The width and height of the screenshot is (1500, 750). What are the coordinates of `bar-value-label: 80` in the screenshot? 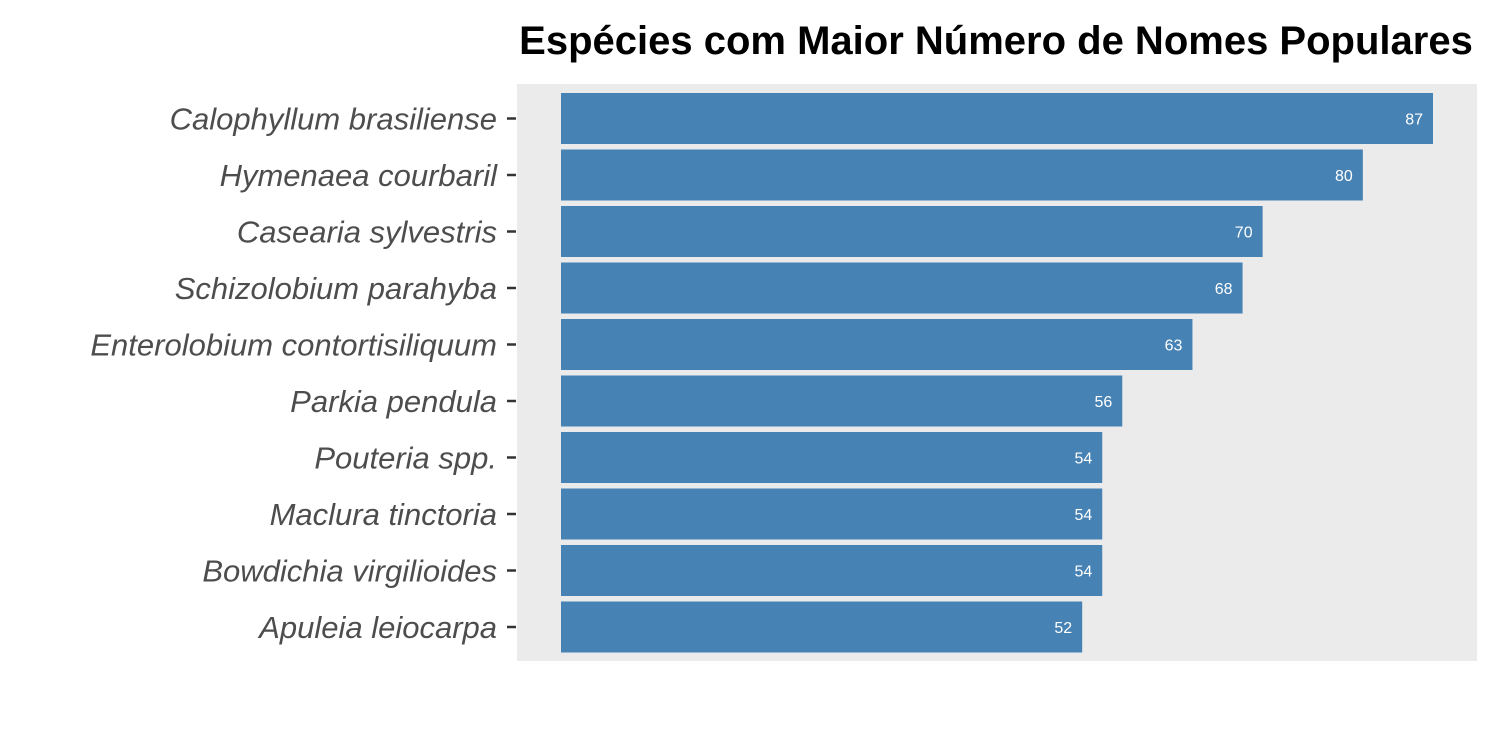 It's located at (1344, 176).